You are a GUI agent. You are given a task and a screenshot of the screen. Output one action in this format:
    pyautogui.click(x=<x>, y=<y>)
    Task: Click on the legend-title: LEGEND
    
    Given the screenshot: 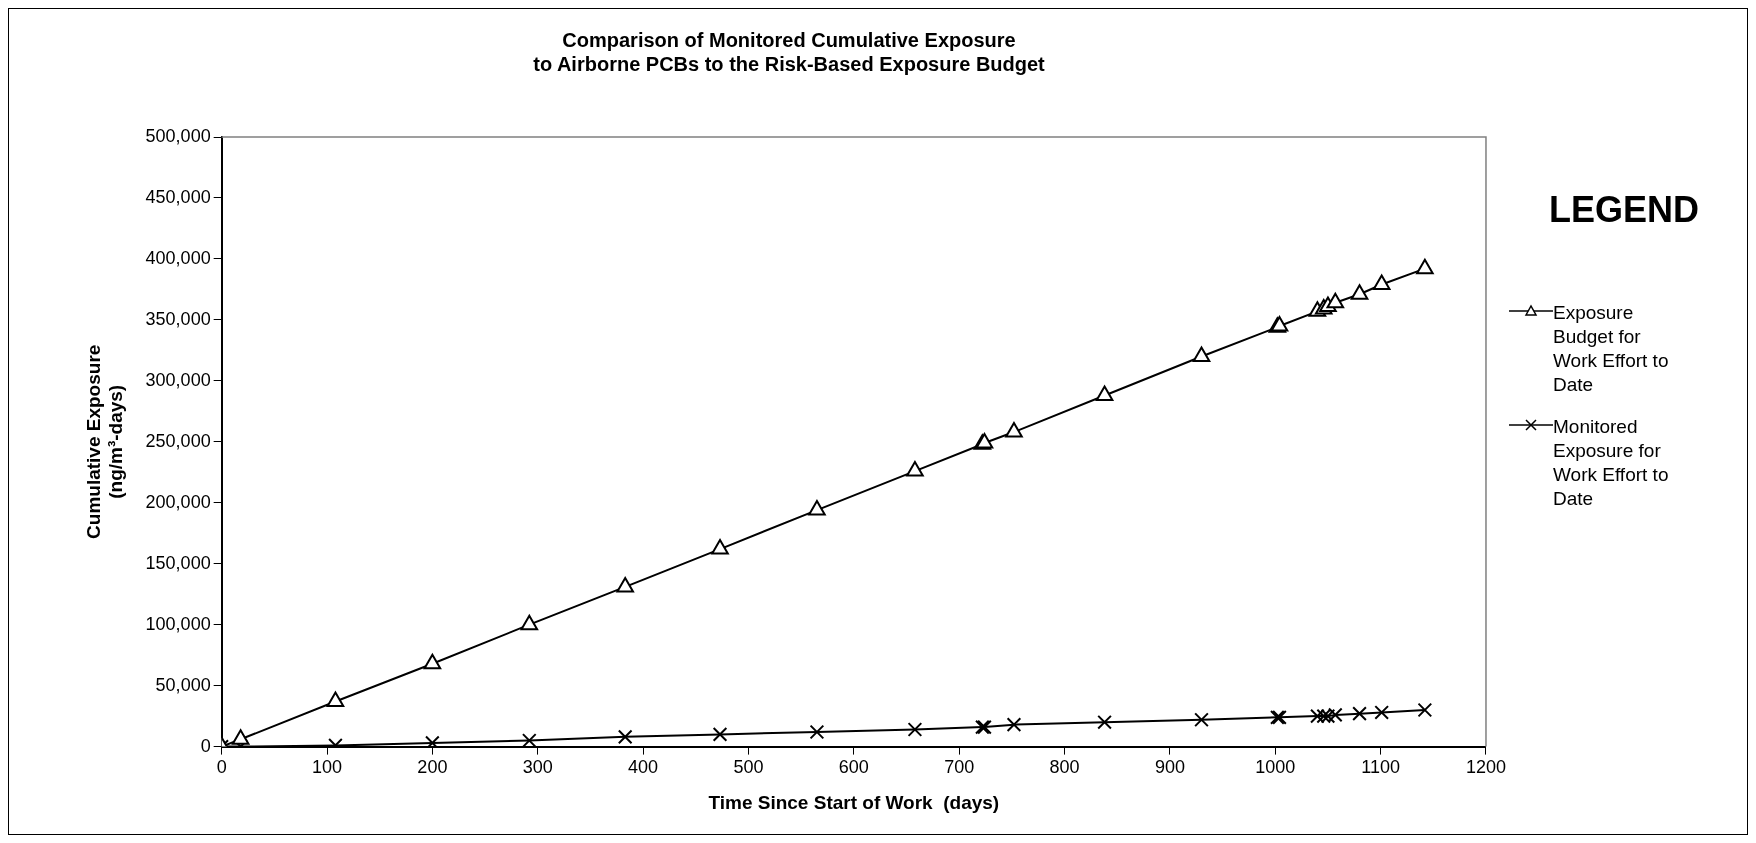 What is the action you would take?
    pyautogui.click(x=1624, y=210)
    